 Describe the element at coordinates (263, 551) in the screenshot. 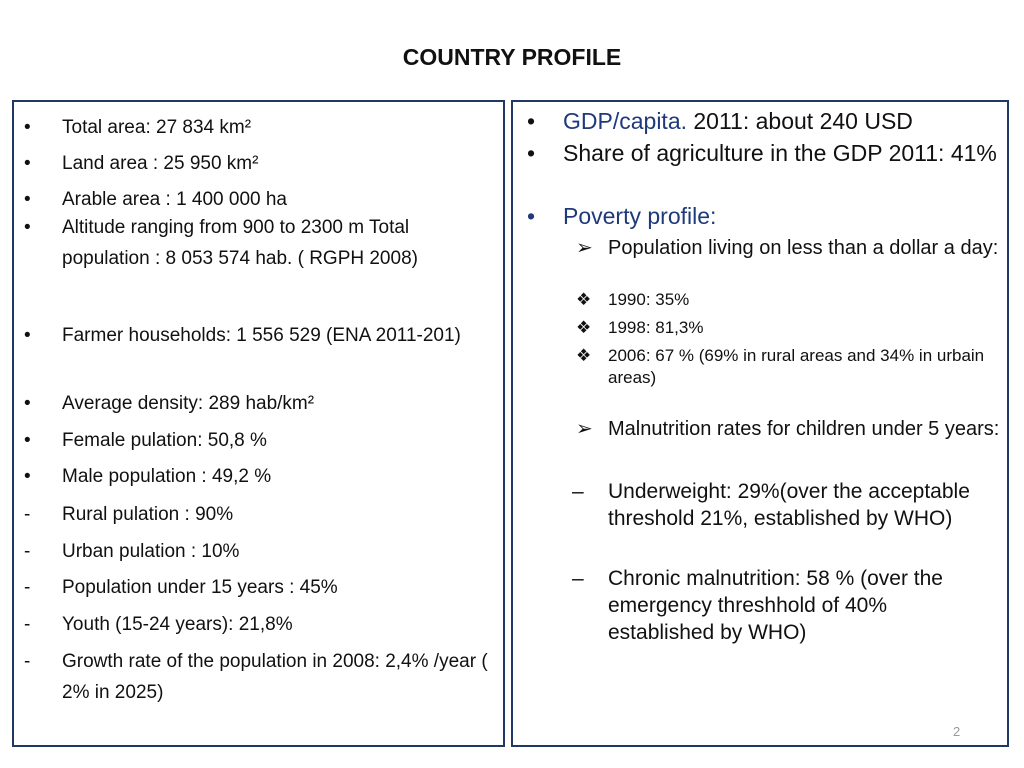

I see `list-item: - Urban pulation : 10%` at that location.